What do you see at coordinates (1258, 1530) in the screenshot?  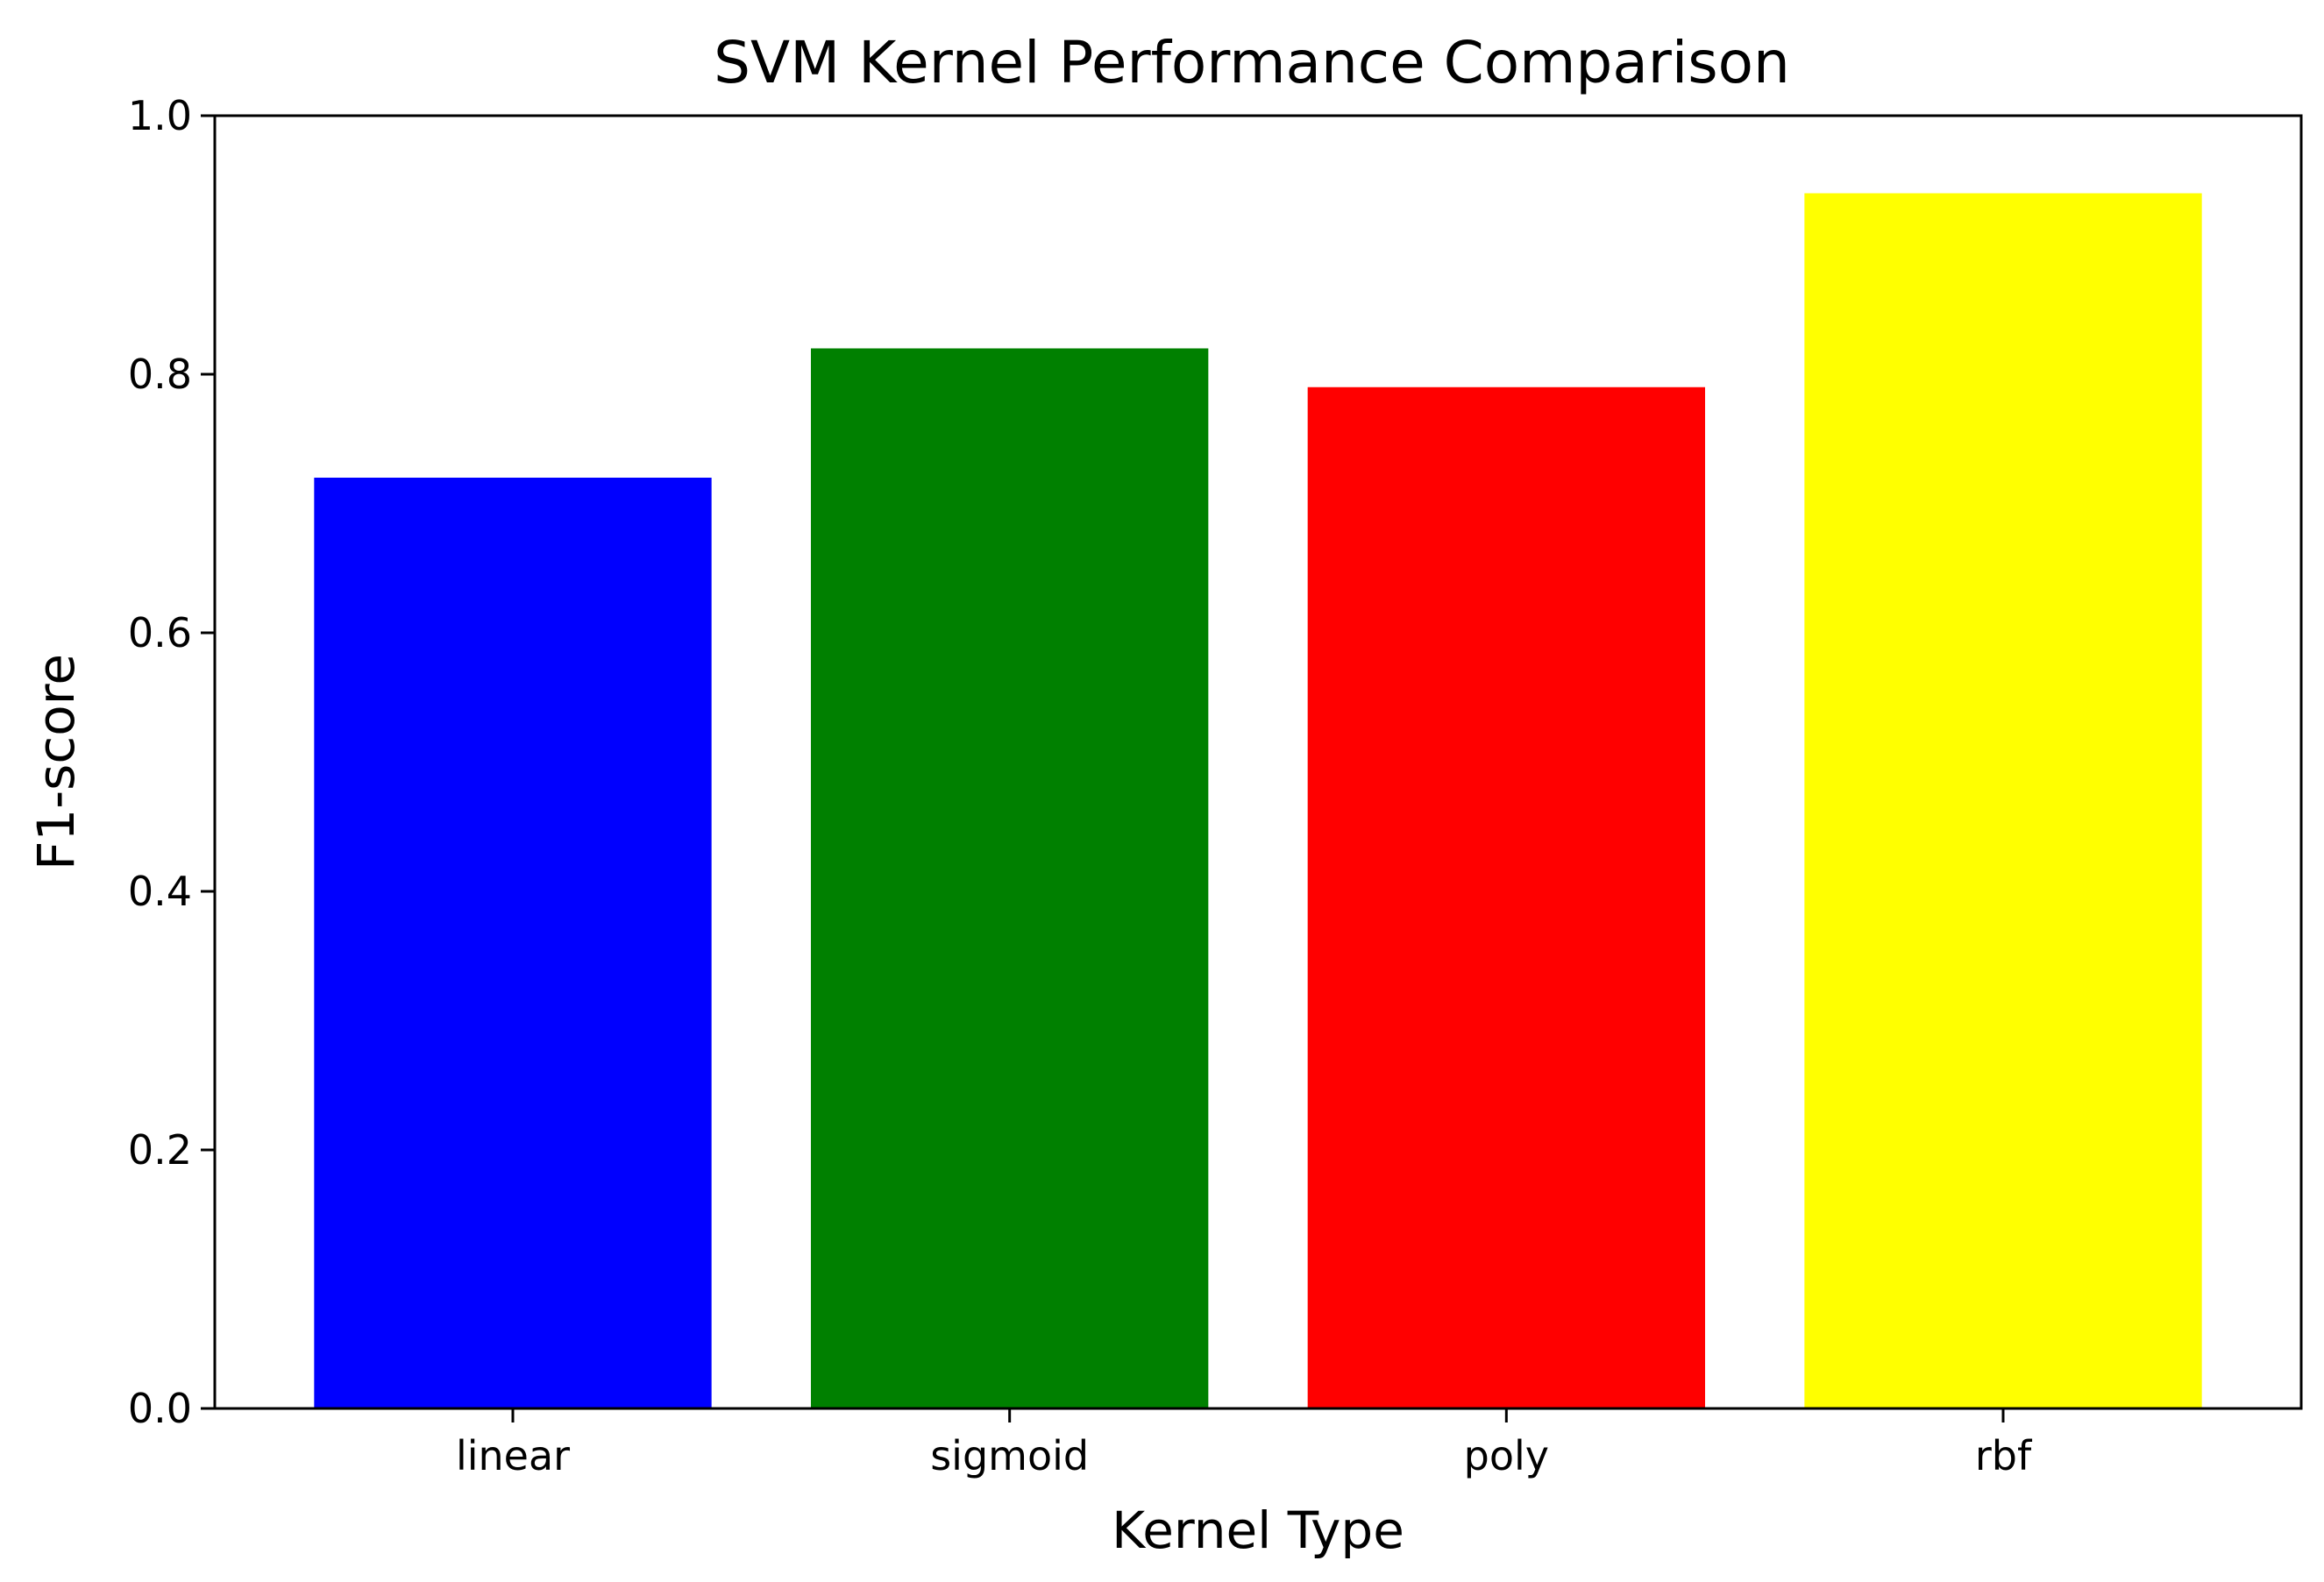 I see `x-axis-title: Kernel Type` at bounding box center [1258, 1530].